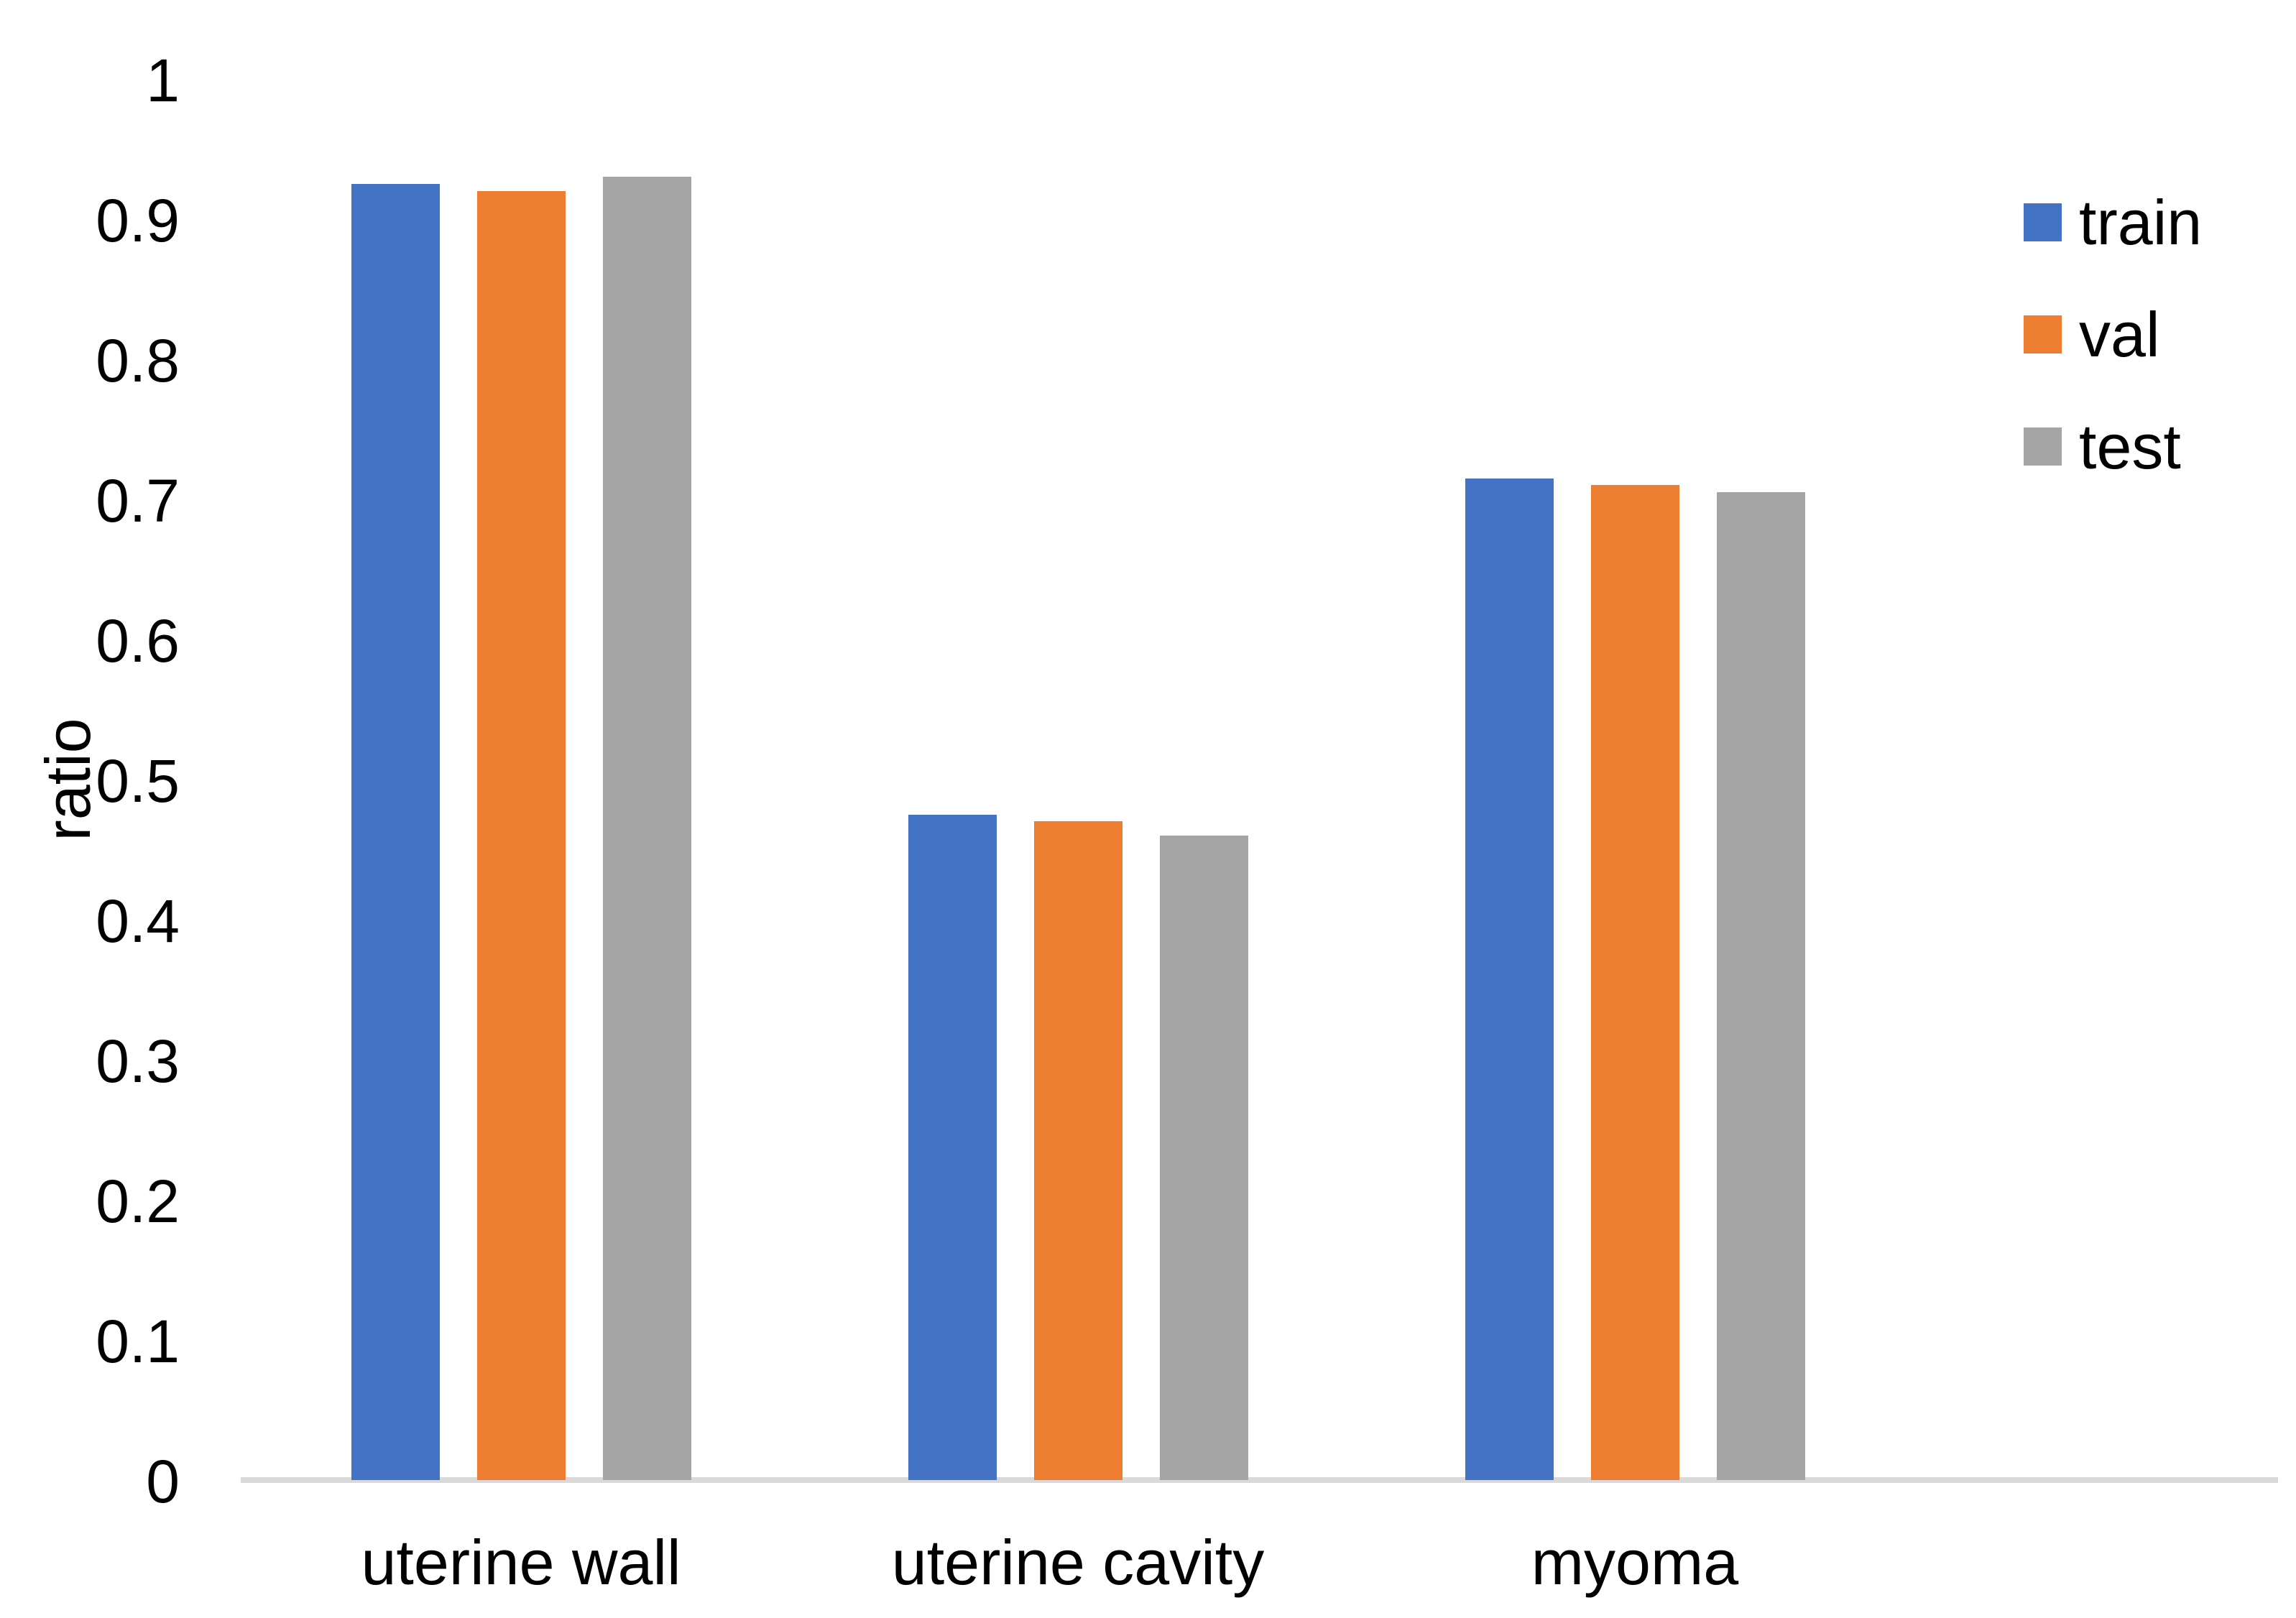 This screenshot has height=1618, width=2296. Describe the element at coordinates (1078, 1562) in the screenshot. I see `x-category-label-uterine-cavity: uterine cavity` at that location.